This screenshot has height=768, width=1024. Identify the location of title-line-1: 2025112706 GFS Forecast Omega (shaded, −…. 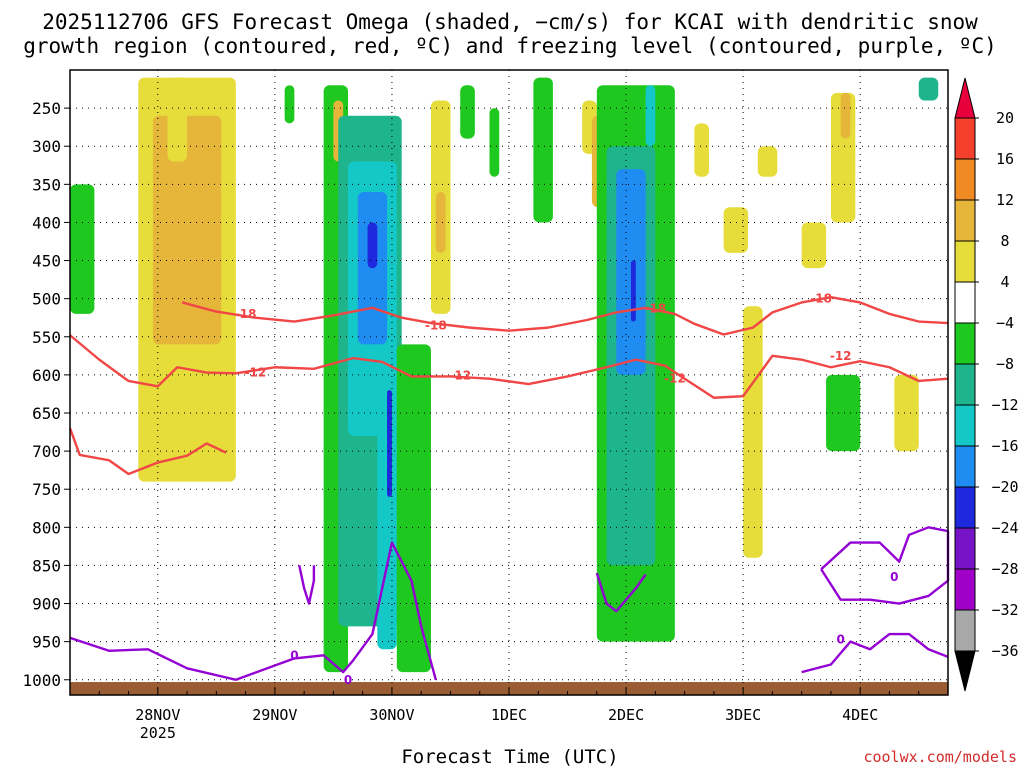
(510, 22).